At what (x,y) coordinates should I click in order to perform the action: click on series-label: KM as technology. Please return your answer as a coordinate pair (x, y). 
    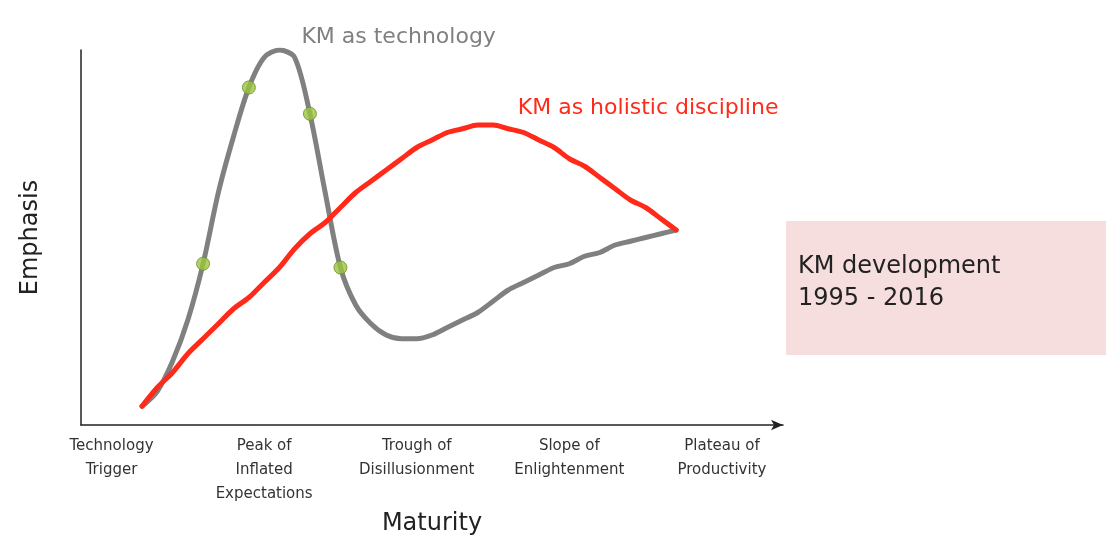
    Looking at the image, I should click on (398, 35).